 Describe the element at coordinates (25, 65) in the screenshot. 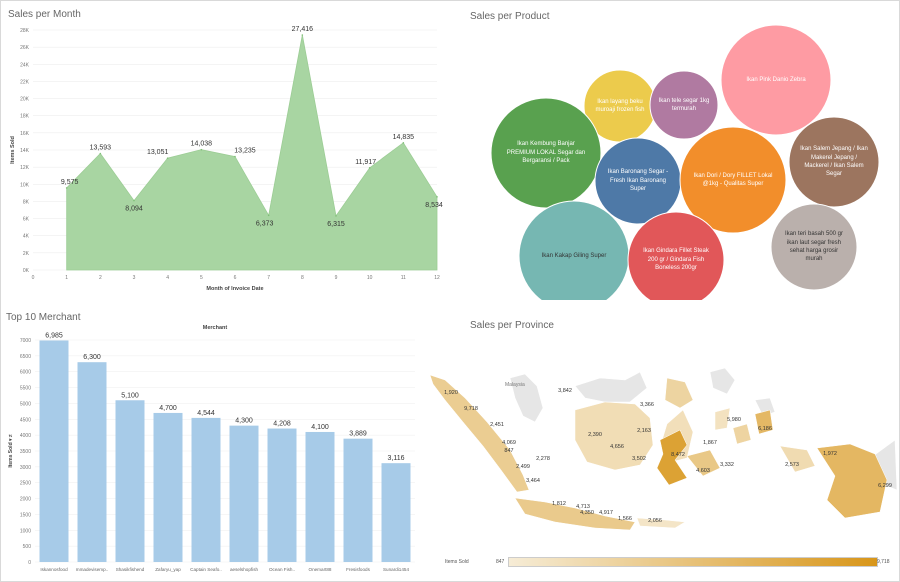

I see `month-y-tick: 24K` at that location.